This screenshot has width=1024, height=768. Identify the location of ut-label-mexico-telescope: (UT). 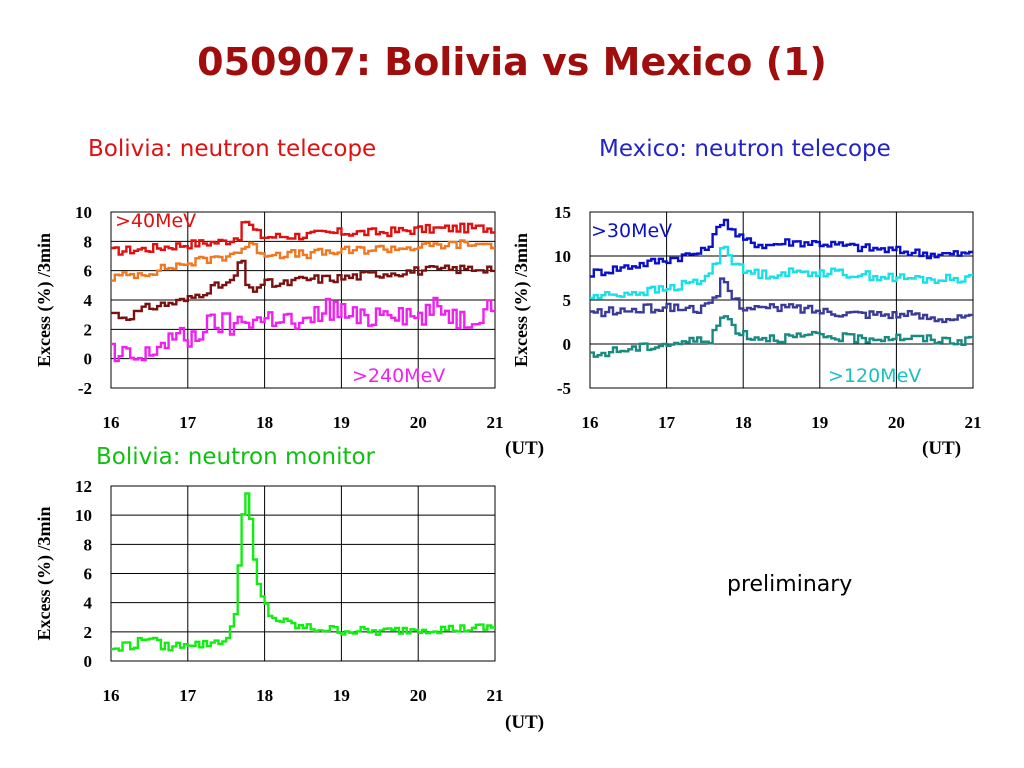
(942, 448).